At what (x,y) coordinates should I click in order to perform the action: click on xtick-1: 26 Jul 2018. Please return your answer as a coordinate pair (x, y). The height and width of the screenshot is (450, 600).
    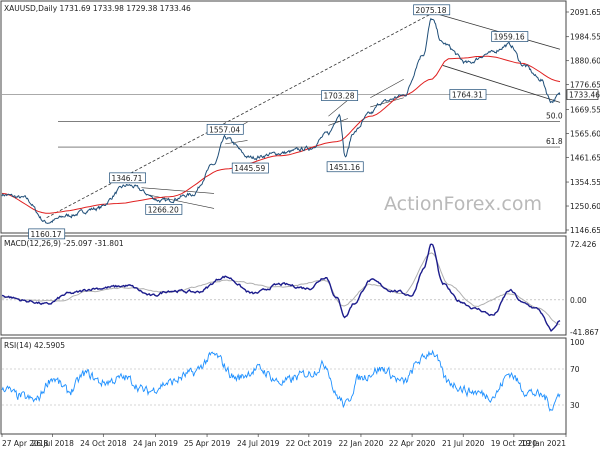
    Looking at the image, I should click on (52, 443).